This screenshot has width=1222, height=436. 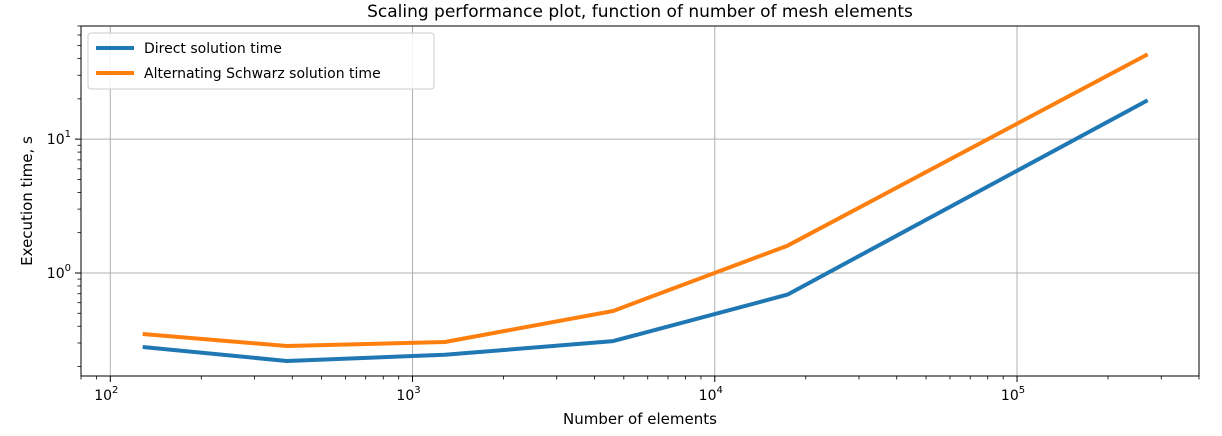 What do you see at coordinates (106, 394) in the screenshot?
I see `x-tick-label: 10²` at bounding box center [106, 394].